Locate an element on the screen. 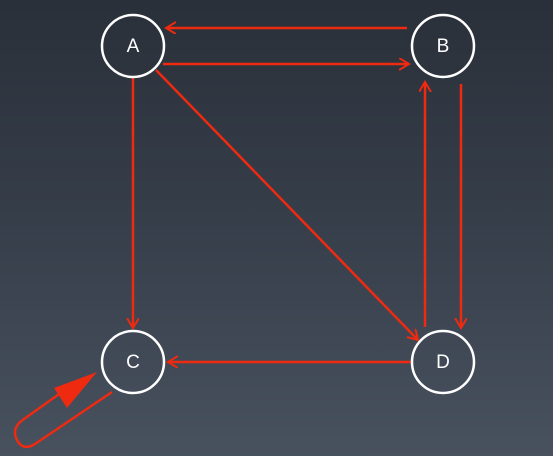  node-c-label: C is located at coordinates (133, 362).